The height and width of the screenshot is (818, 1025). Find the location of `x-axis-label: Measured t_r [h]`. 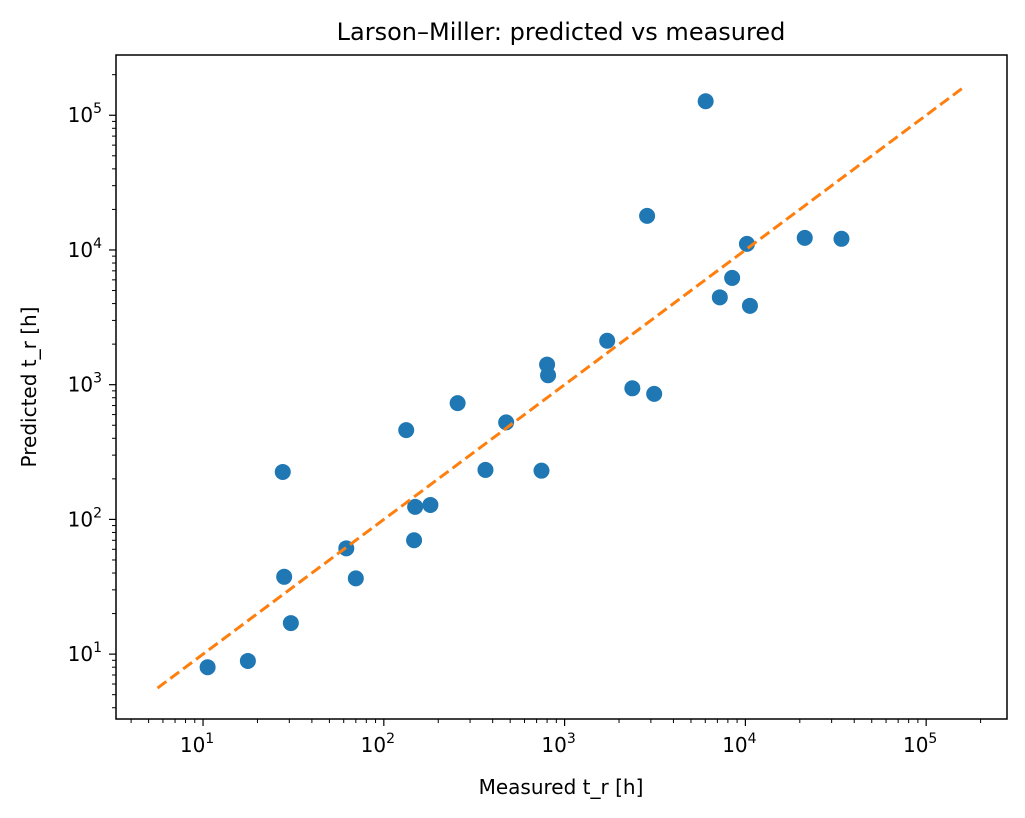

x-axis-label: Measured t_r [h] is located at coordinates (561, 787).